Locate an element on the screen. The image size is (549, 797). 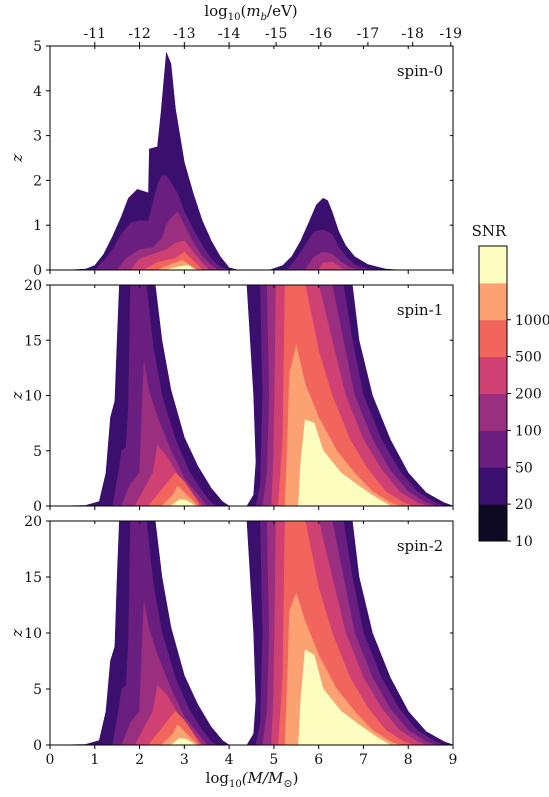
colorbar-tick-label: 1000 is located at coordinates (532, 321).